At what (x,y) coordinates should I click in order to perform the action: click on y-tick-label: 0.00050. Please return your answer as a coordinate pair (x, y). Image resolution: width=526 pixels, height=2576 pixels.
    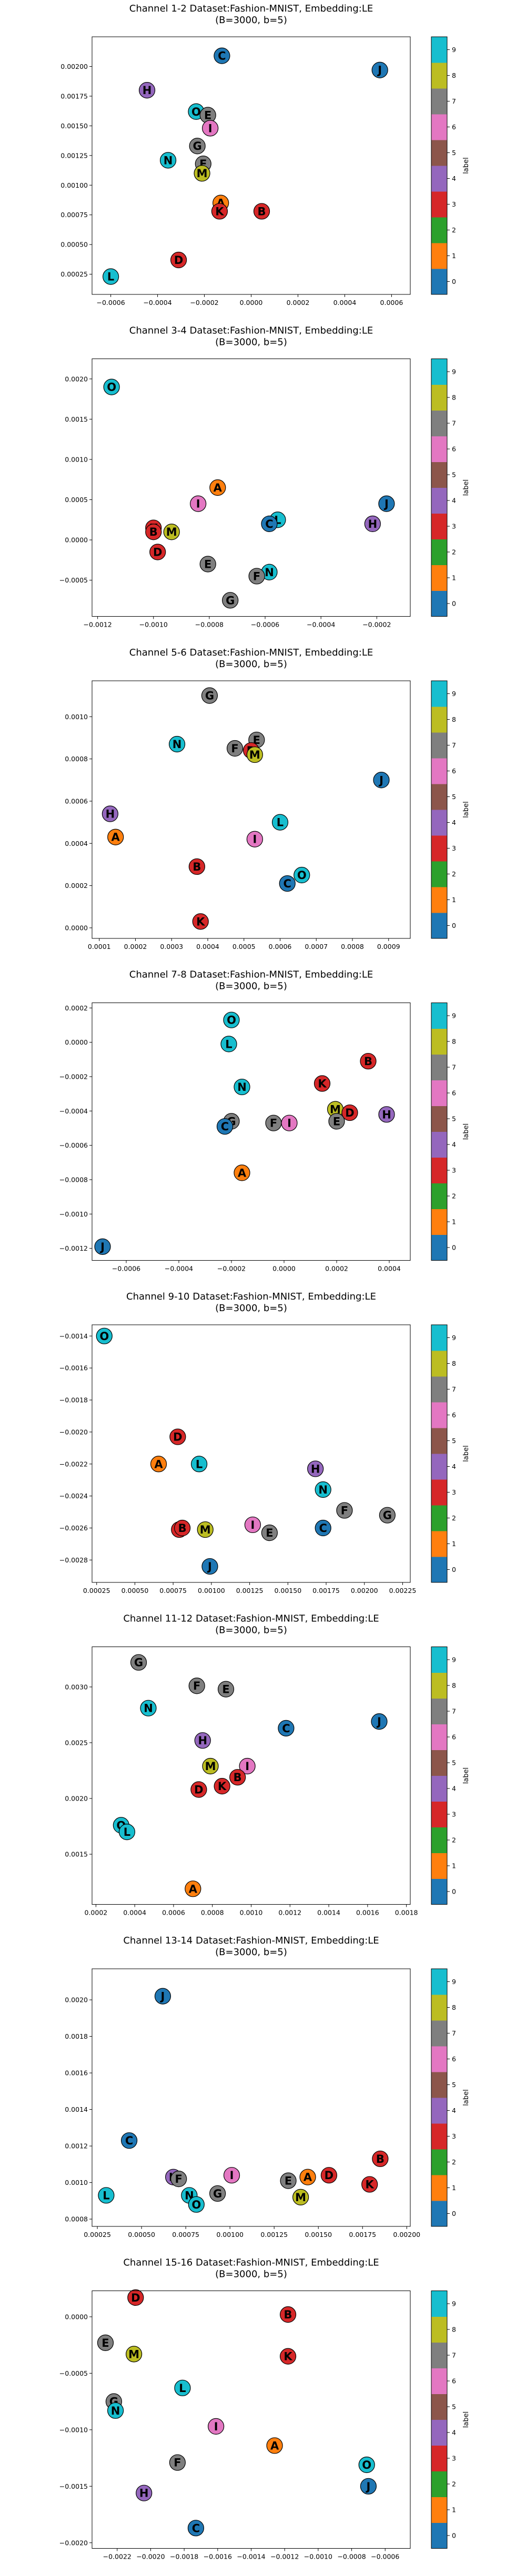
    Looking at the image, I should click on (74, 245).